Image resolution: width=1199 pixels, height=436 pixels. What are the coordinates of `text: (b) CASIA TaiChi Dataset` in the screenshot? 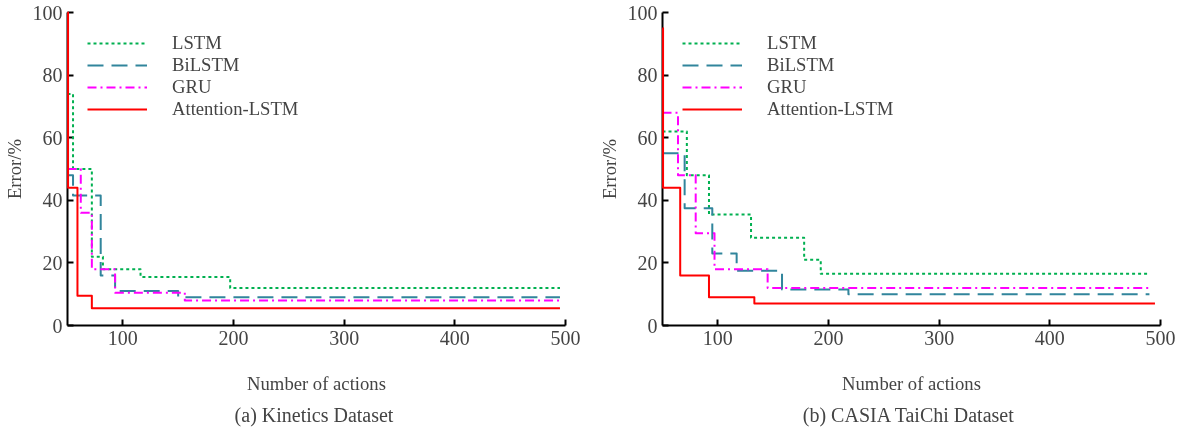 It's located at (908, 415).